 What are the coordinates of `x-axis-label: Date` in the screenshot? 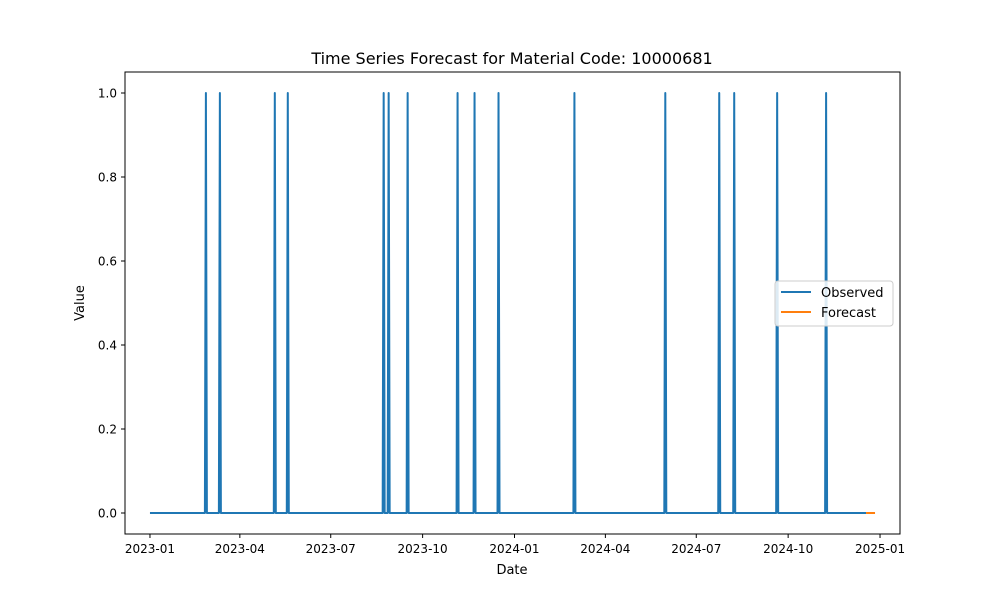 It's located at (511, 570).